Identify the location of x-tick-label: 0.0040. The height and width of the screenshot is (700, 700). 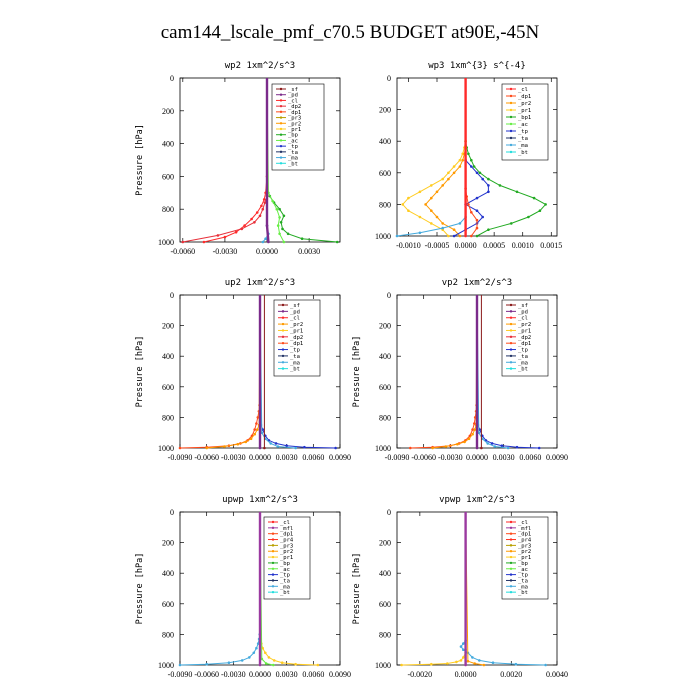
(557, 674).